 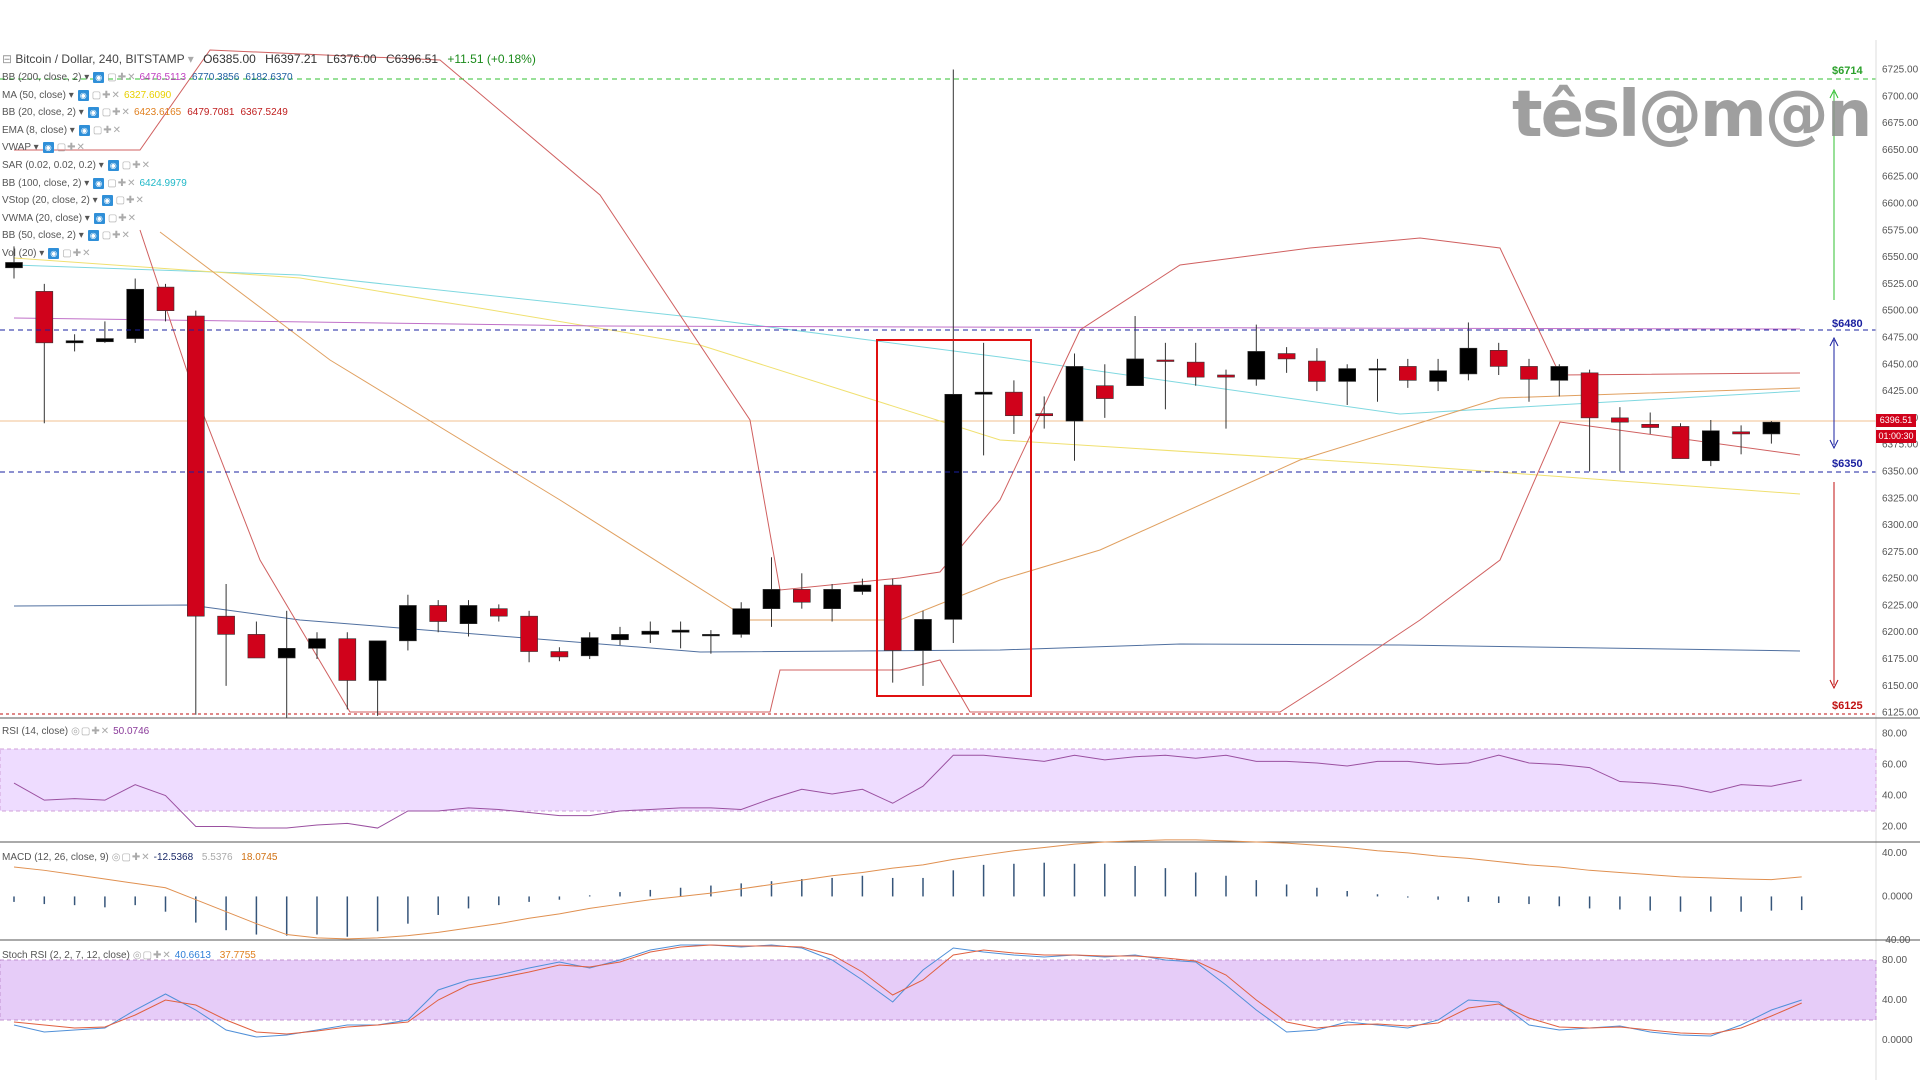 I want to click on level-label-6714: $6714, so click(x=1847, y=71).